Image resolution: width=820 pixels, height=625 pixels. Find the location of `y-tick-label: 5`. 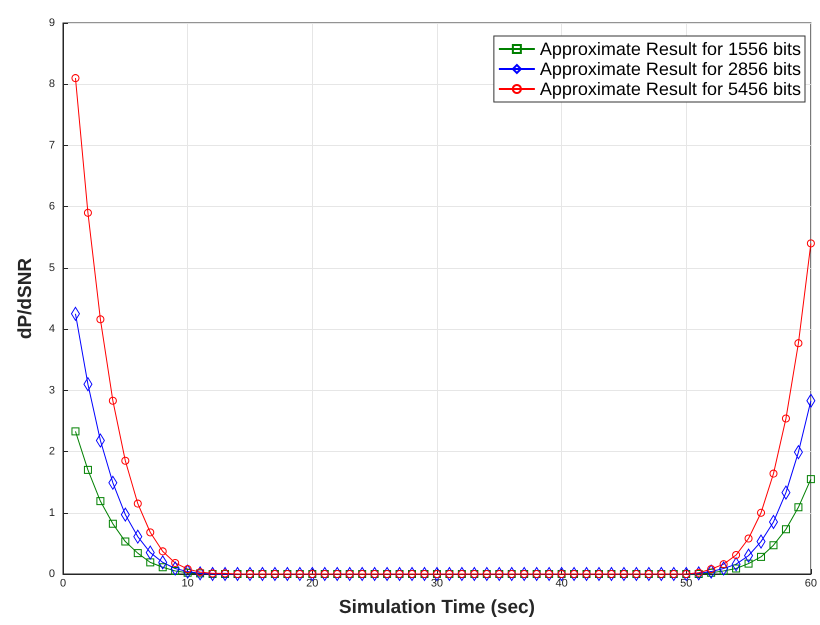

y-tick-label: 5 is located at coordinates (51, 268).